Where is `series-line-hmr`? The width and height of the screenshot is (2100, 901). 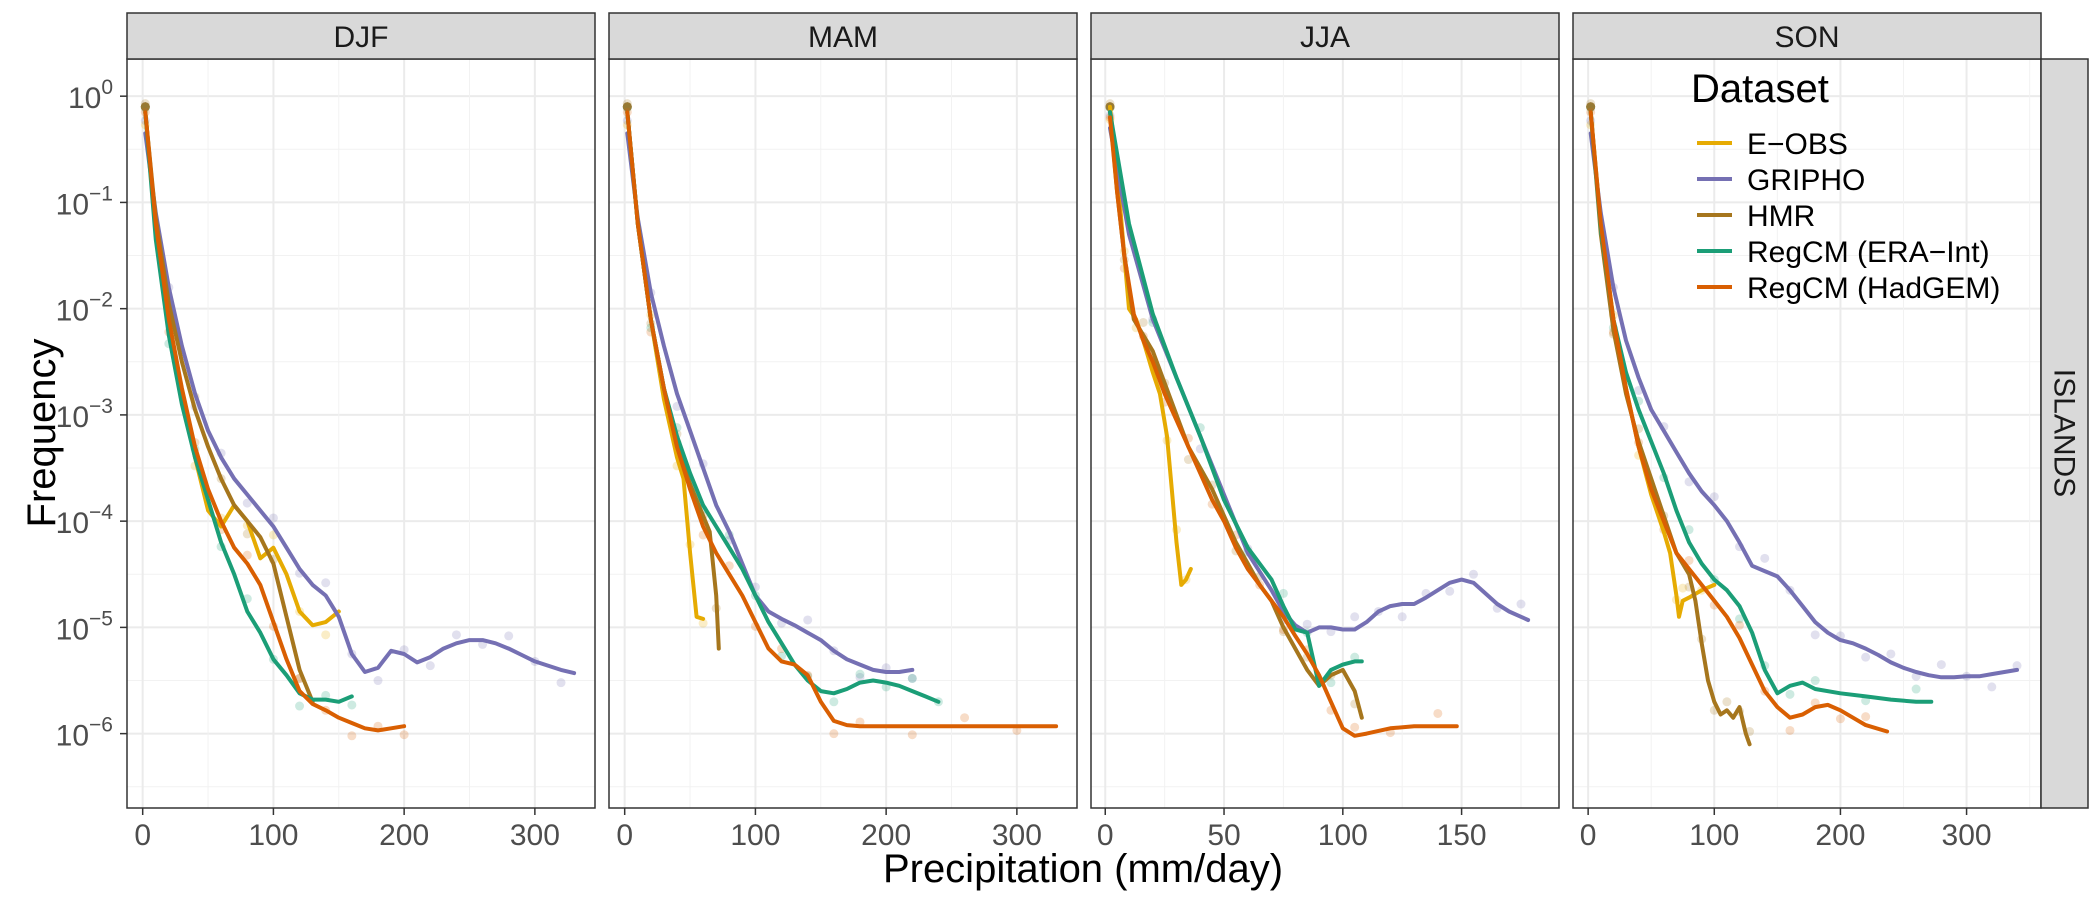
series-line-hmr is located at coordinates (229, 407).